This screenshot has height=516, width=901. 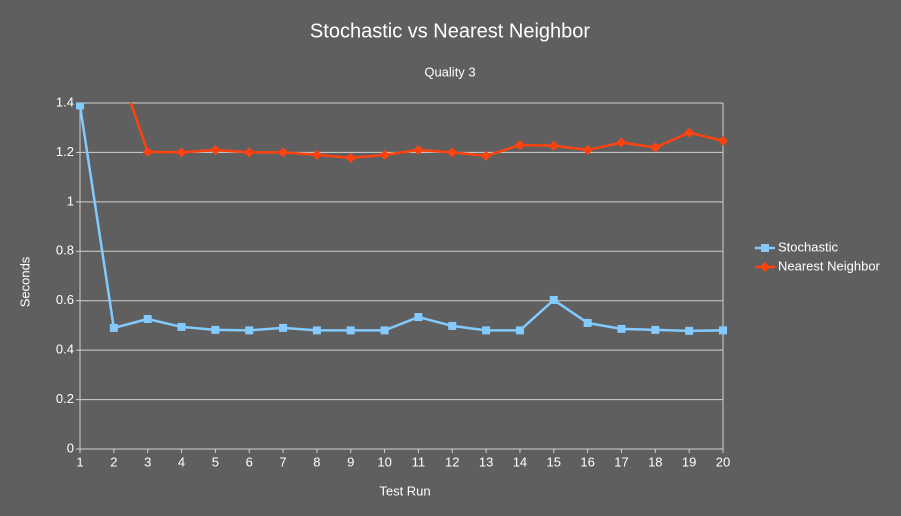 What do you see at coordinates (689, 461) in the screenshot?
I see `x-tick-label: 19` at bounding box center [689, 461].